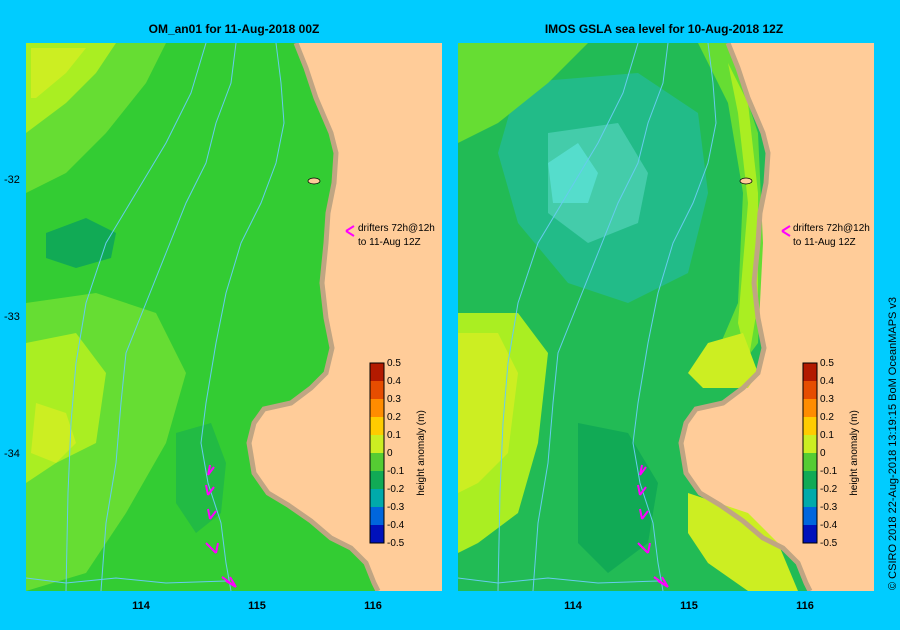 This screenshot has height=630, width=900. What do you see at coordinates (488, 413) in the screenshot?
I see `sla-contour-left-lighter` at bounding box center [488, 413].